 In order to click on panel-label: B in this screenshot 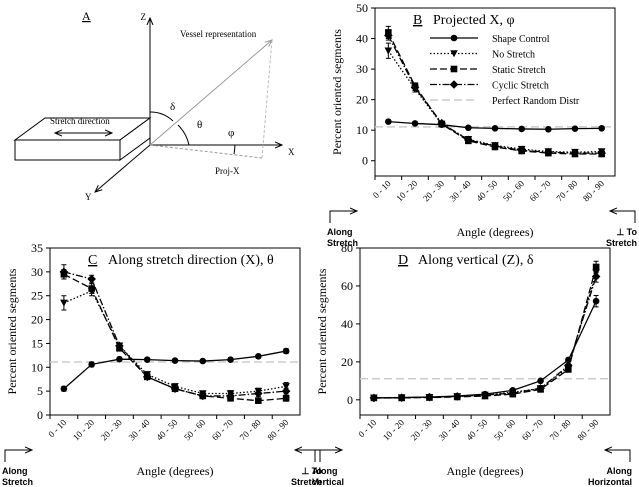, I will do `click(417, 20)`.